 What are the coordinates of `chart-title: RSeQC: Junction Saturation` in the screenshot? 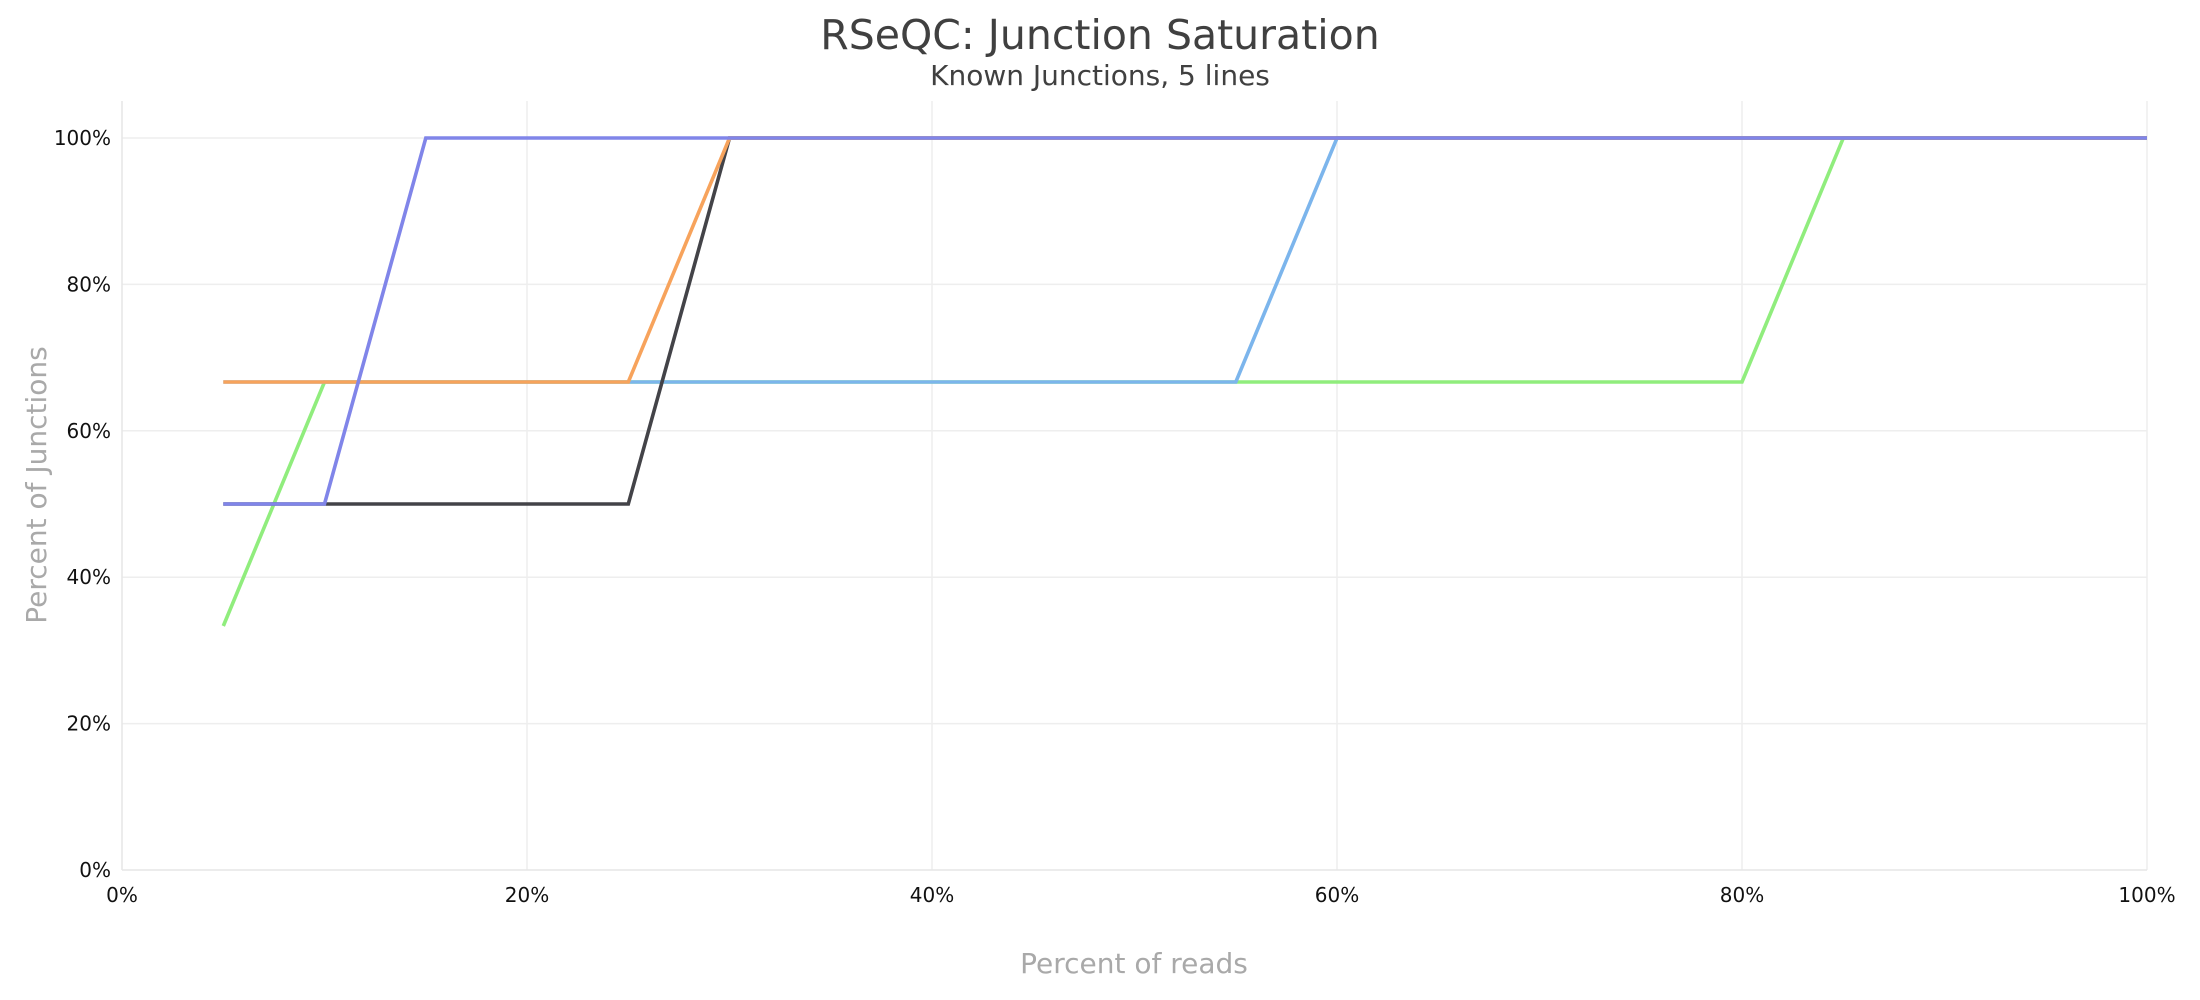 It's located at (1099, 35).